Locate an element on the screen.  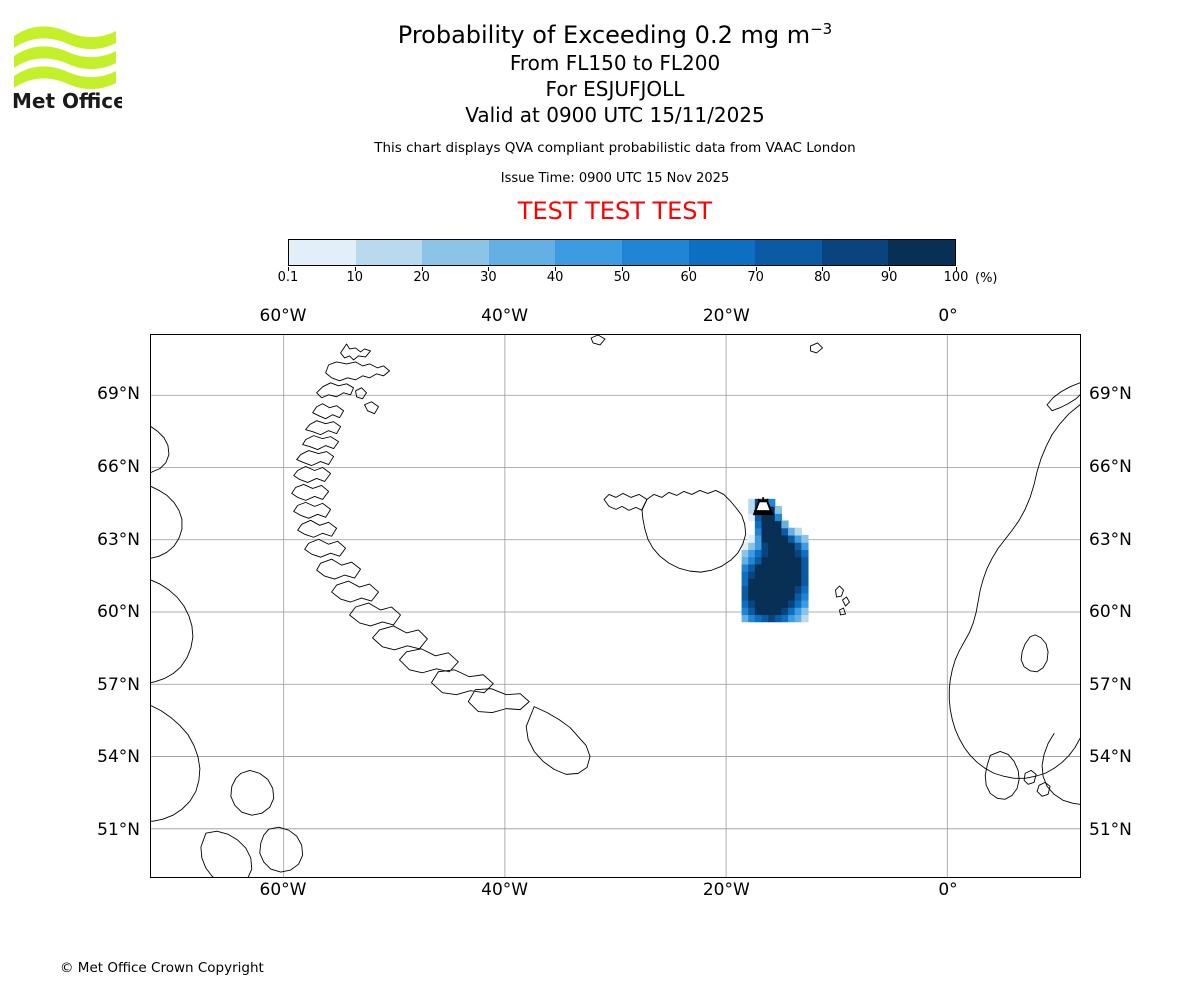
lat-label-left-54°N: 54°N is located at coordinates (118, 757).